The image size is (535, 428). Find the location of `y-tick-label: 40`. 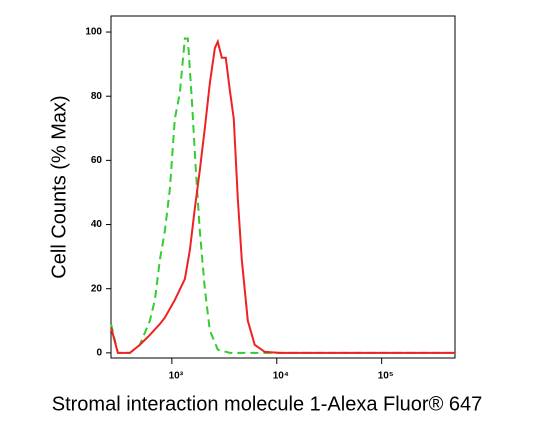

y-tick-label: 40 is located at coordinates (97, 224).